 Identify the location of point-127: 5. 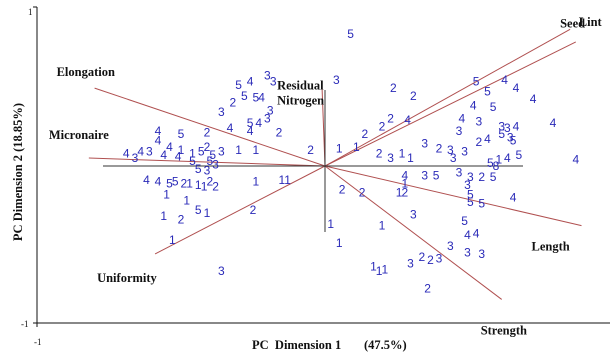
(464, 221).